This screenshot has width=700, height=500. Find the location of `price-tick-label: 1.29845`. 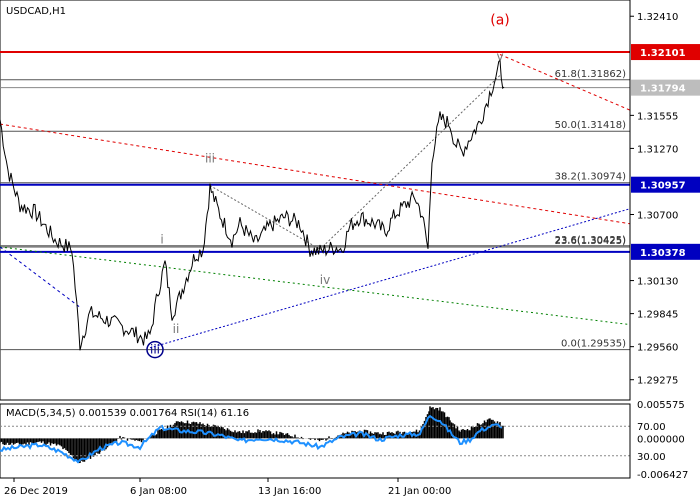

price-tick-label: 1.29845 is located at coordinates (657, 315).